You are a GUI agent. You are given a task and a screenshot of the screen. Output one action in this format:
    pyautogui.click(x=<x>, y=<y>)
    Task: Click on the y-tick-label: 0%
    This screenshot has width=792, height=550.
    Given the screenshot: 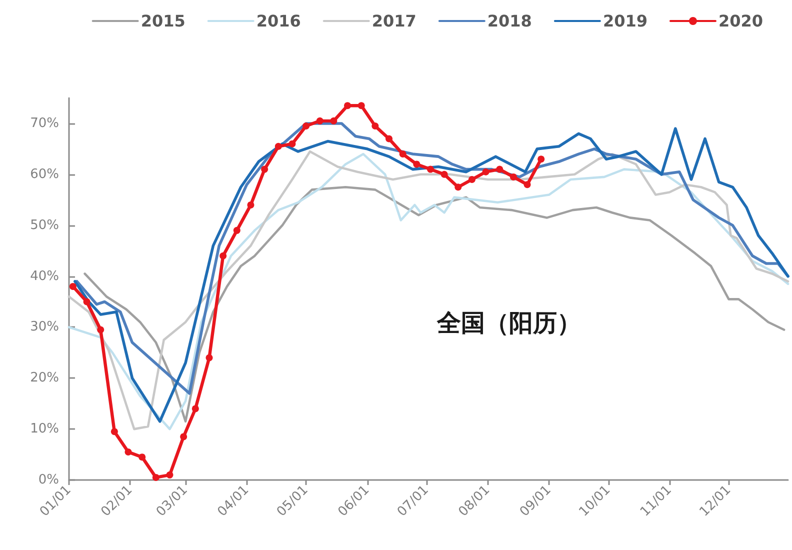 What is the action you would take?
    pyautogui.click(x=48, y=480)
    